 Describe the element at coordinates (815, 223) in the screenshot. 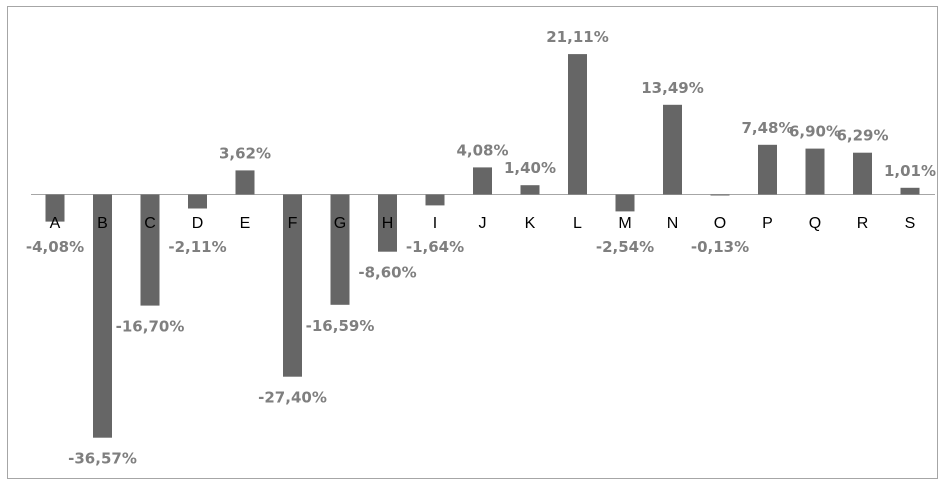

I see `category-label-Q: Q` at that location.